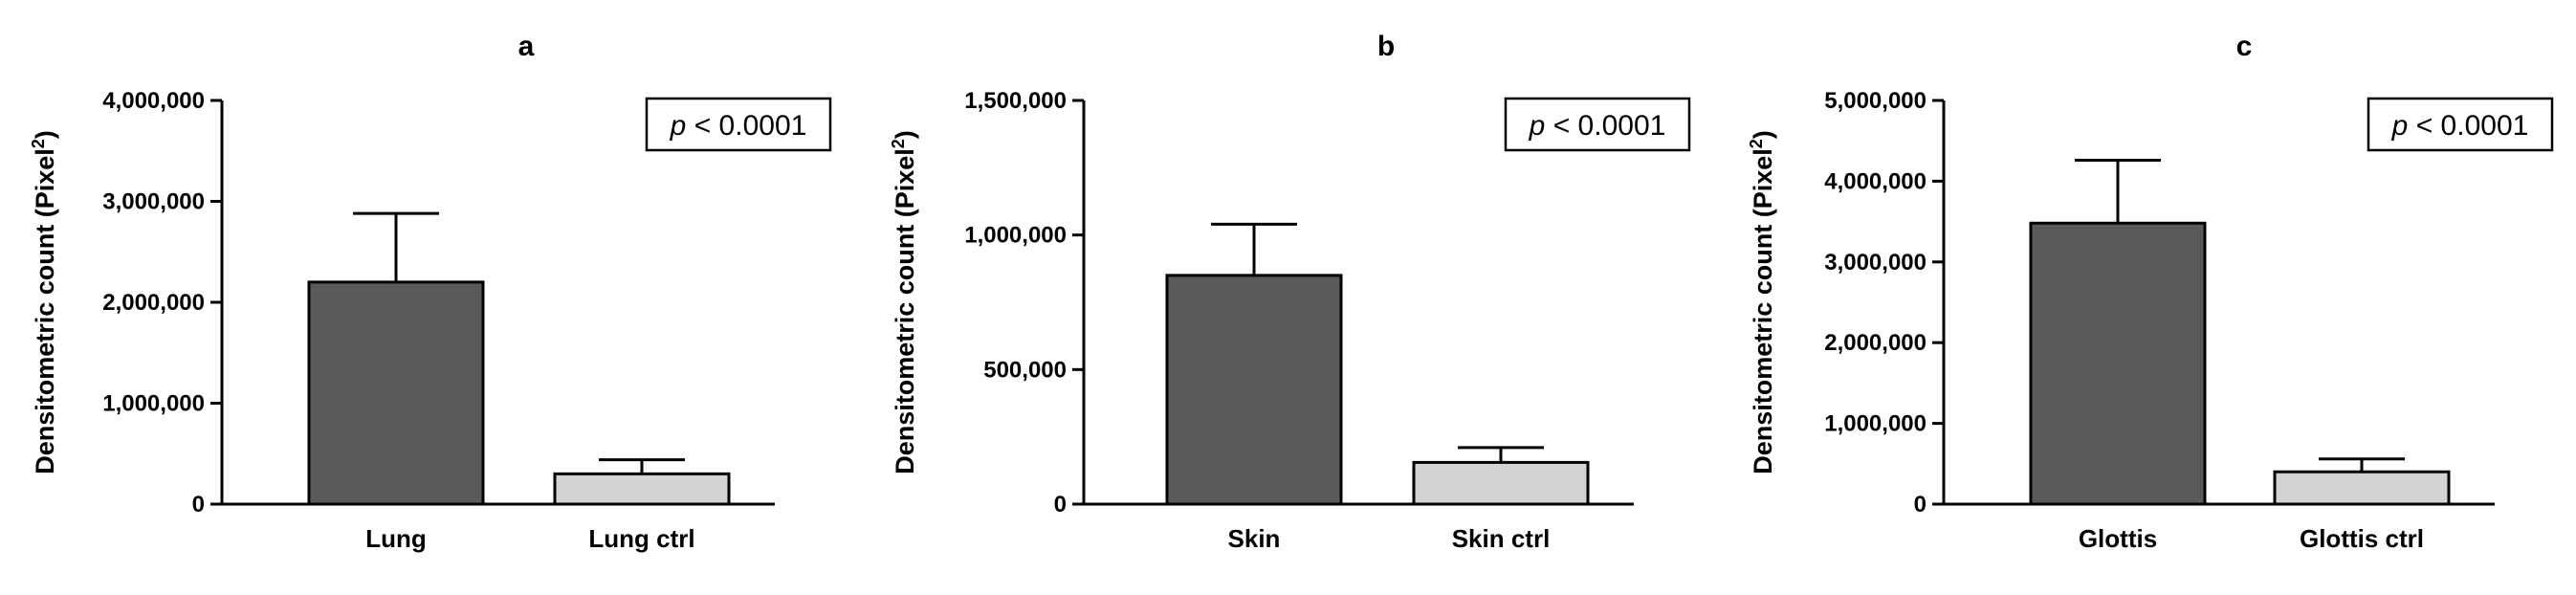  I want to click on category-label-0: Lung, so click(396, 538).